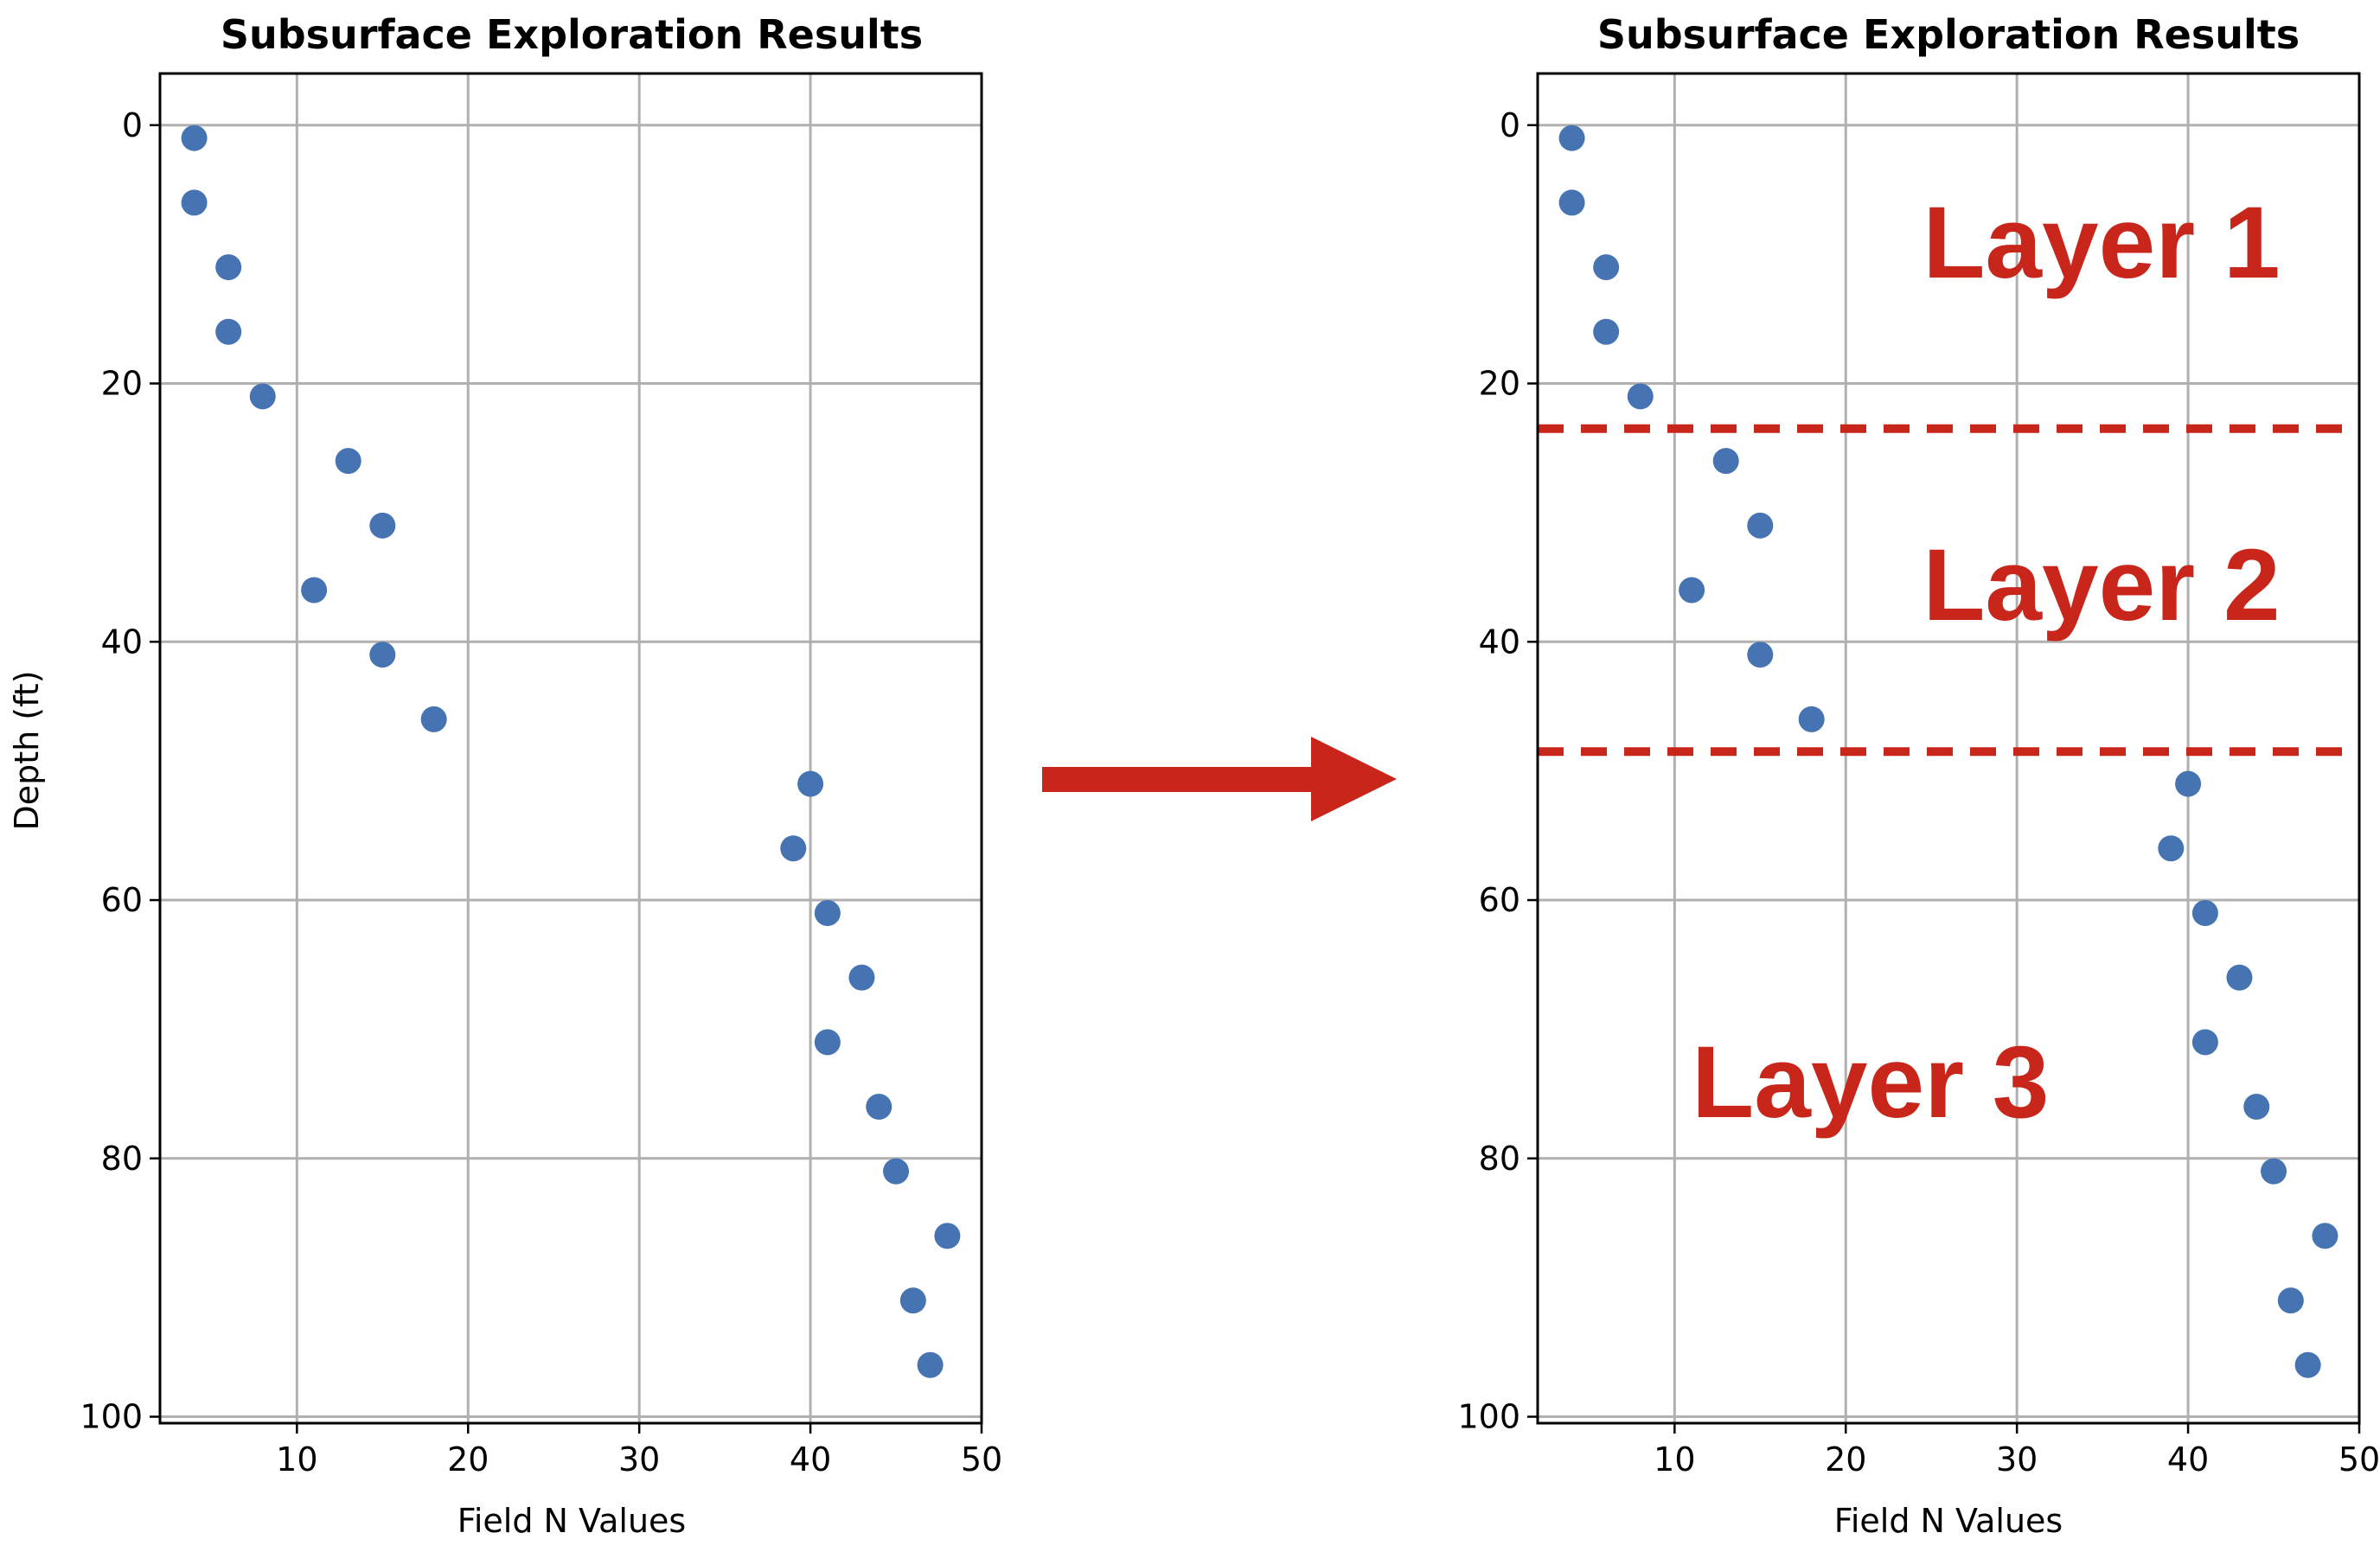 The width and height of the screenshot is (2380, 1552). Describe the element at coordinates (2101, 585) in the screenshot. I see `layer-label: Layer 2` at that location.